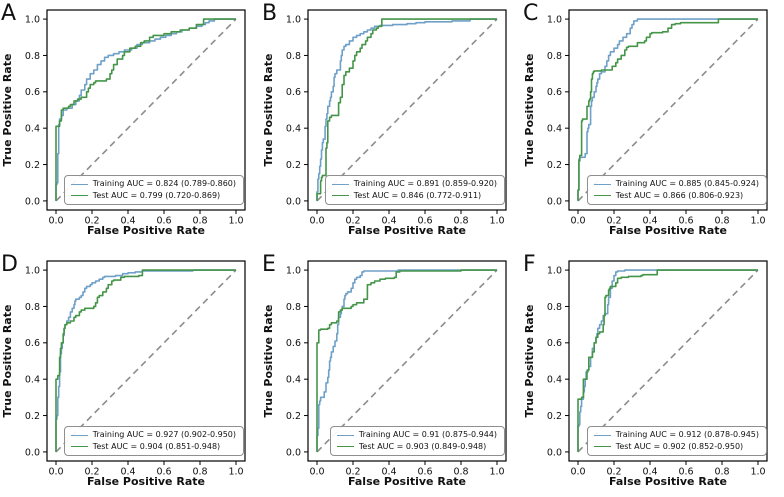 The height and width of the screenshot is (497, 784). I want to click on legend-row-training: Training AUC = 0.891 (0.859-0.920), so click(414, 184).